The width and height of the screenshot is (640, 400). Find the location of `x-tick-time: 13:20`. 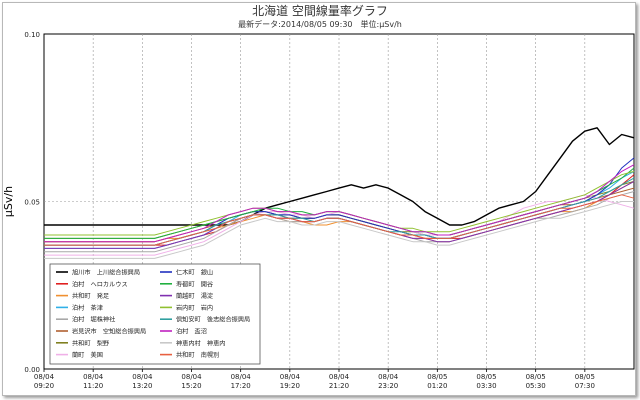

x-tick-time: 13:20 is located at coordinates (142, 386).